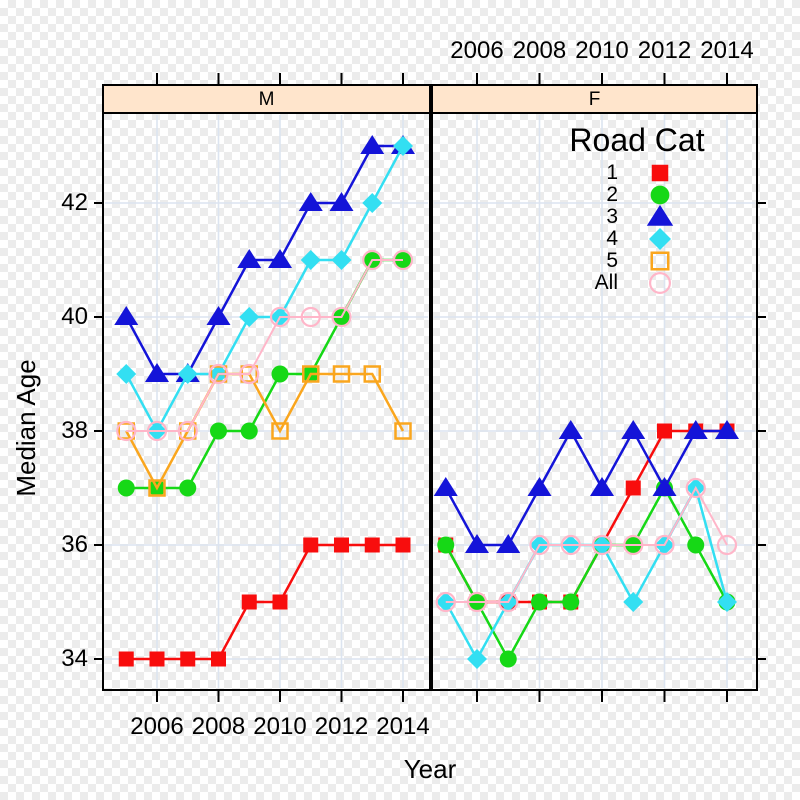  What do you see at coordinates (727, 50) in the screenshot?
I see `top-tick-label: 2014` at bounding box center [727, 50].